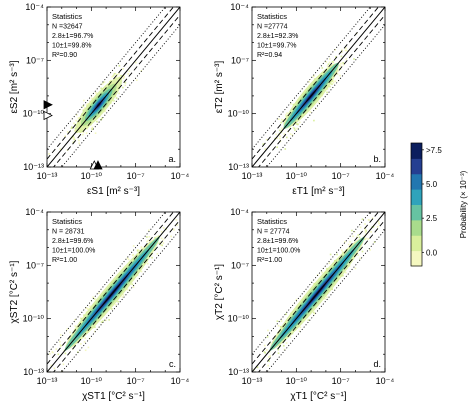 The image size is (474, 408). What do you see at coordinates (416, 212) in the screenshot?
I see `colorbar-segment` at bounding box center [416, 212].